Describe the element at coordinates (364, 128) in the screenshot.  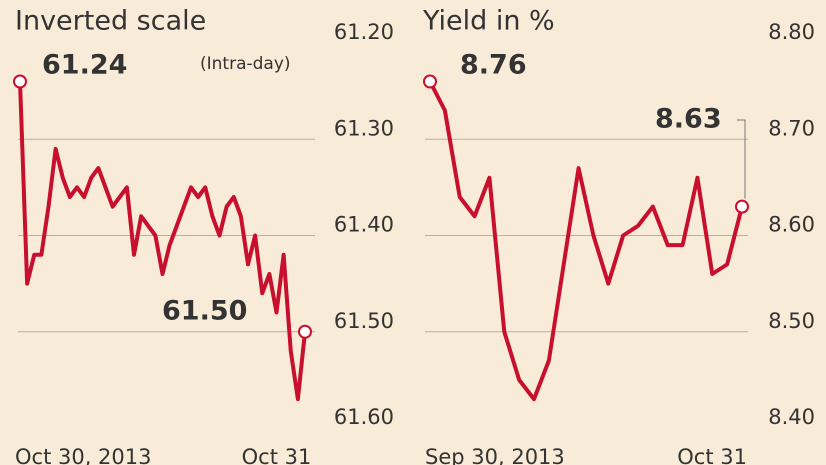
I see `y-tick-label: 61.30` at that location.